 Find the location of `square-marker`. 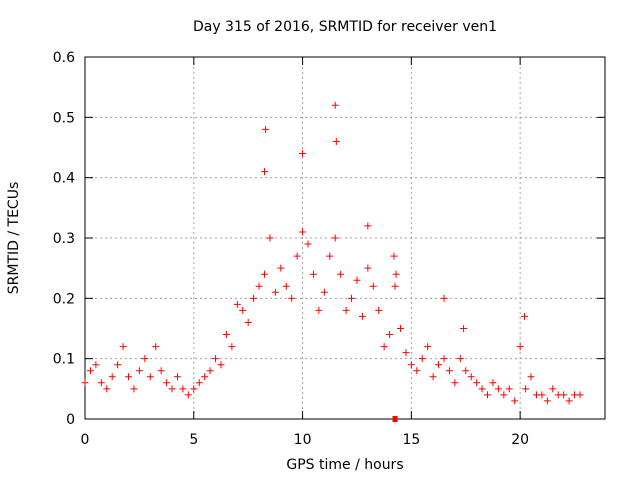

square-marker is located at coordinates (395, 419).